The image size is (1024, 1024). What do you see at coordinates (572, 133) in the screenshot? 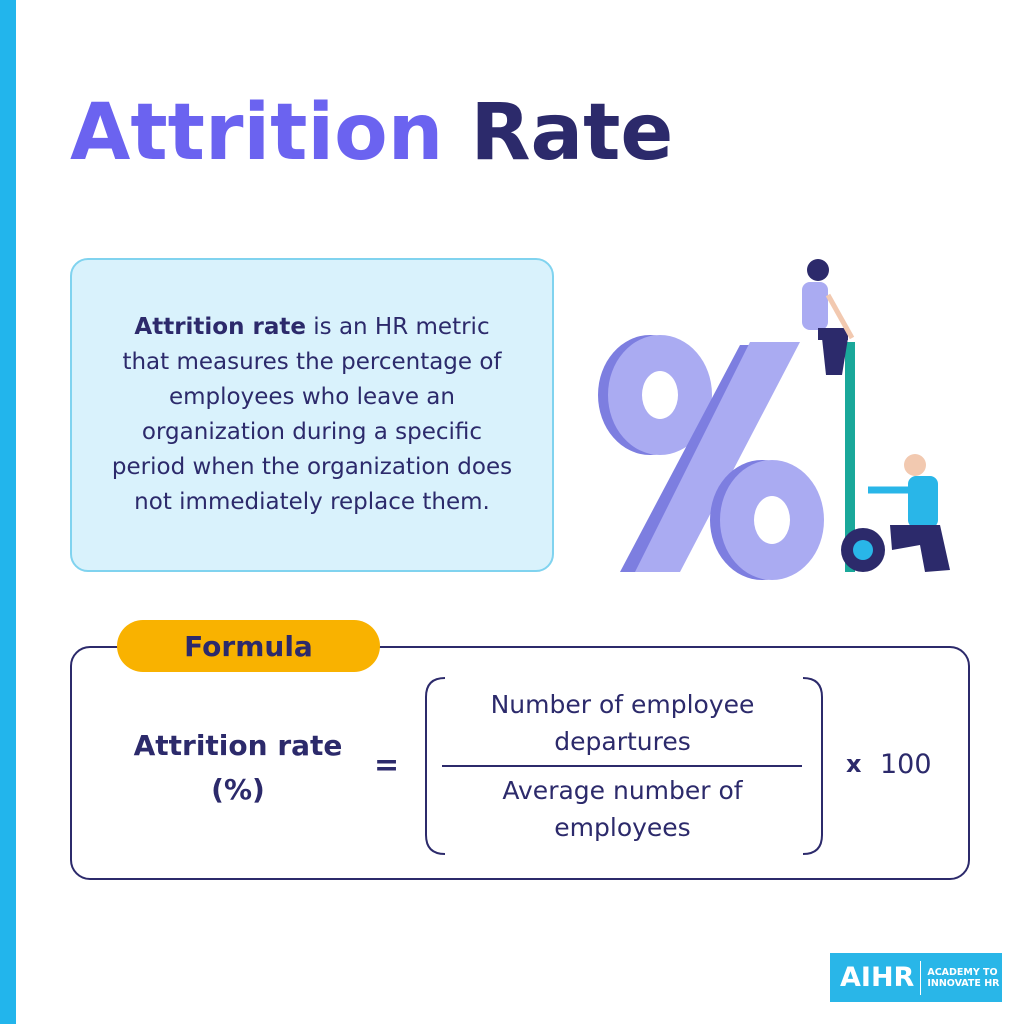
I see `title-part: Rate` at bounding box center [572, 133].